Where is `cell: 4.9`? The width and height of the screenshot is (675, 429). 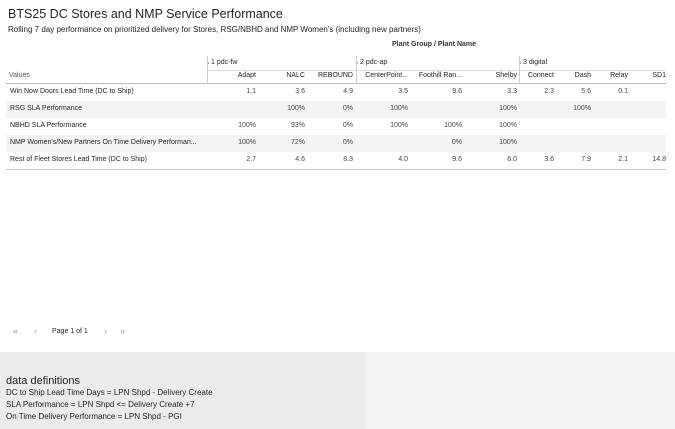 cell: 4.9 is located at coordinates (348, 91).